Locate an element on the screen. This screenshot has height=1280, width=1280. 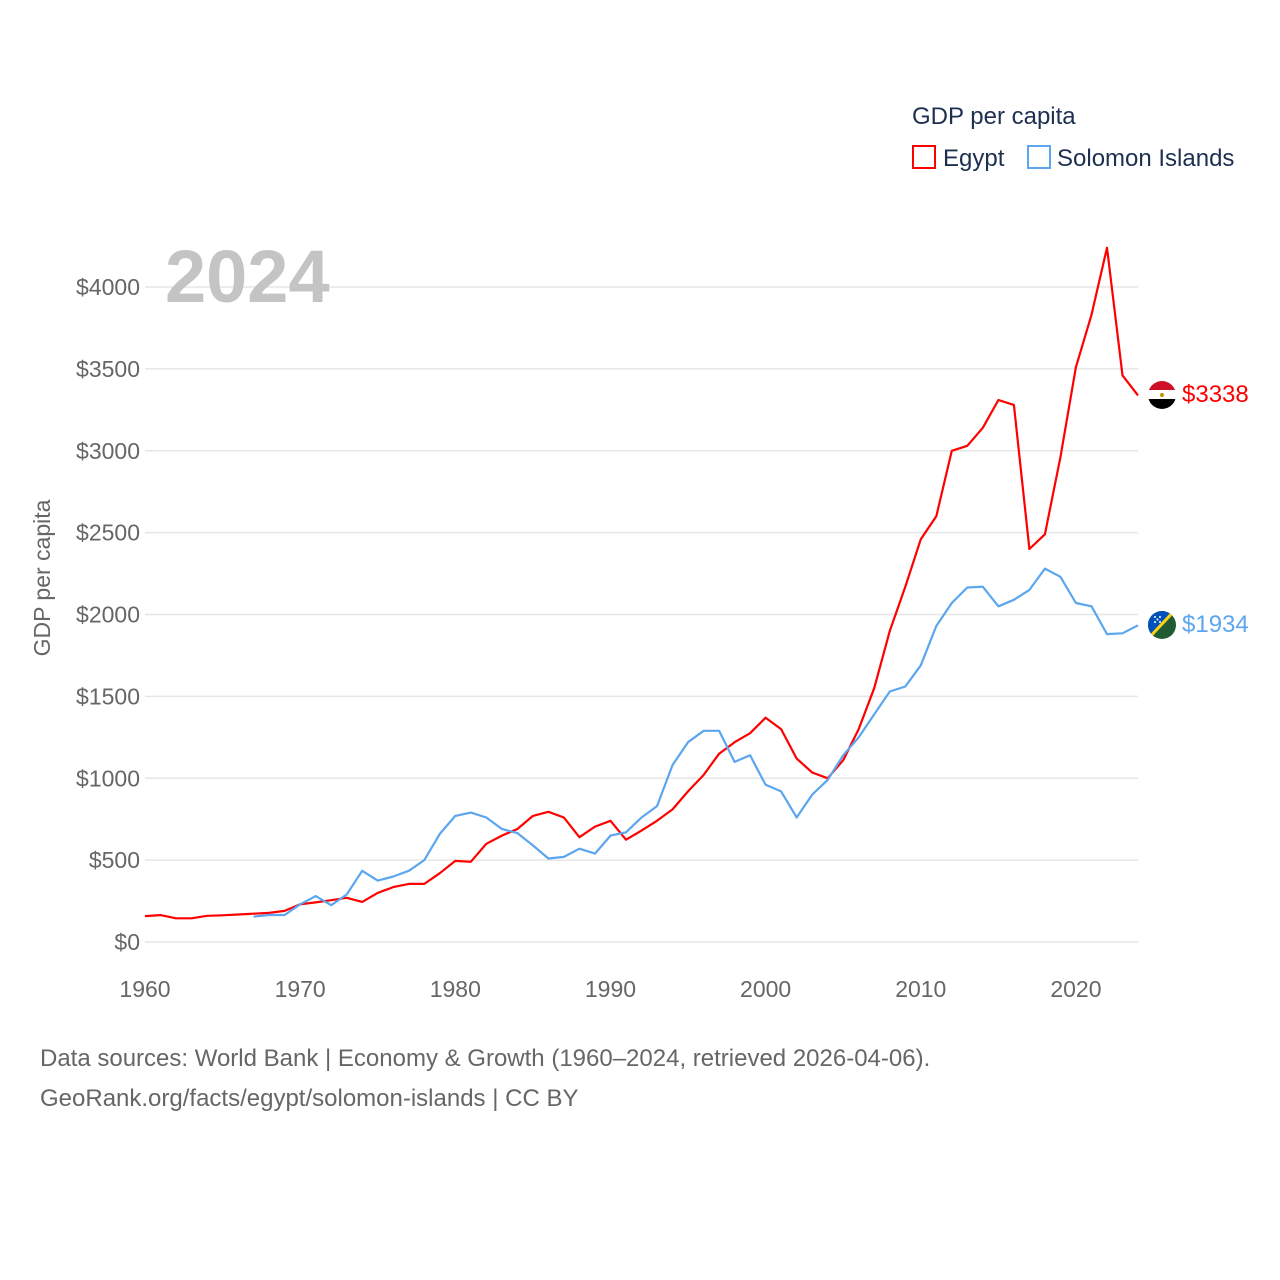
legend-title: GDP per capita is located at coordinates (994, 116).